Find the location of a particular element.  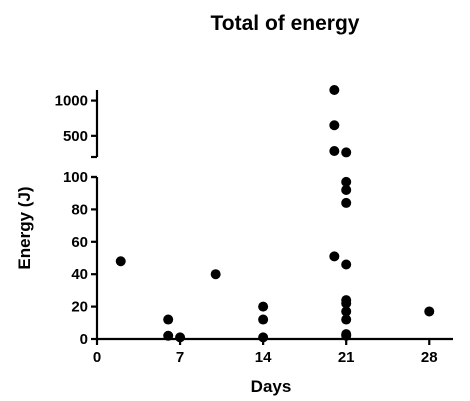

x-tick-label: 0 is located at coordinates (97, 357).